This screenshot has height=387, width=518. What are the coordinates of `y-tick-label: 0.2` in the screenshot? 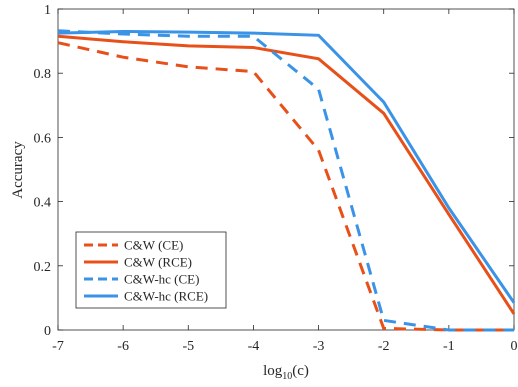 It's located at (43, 267).